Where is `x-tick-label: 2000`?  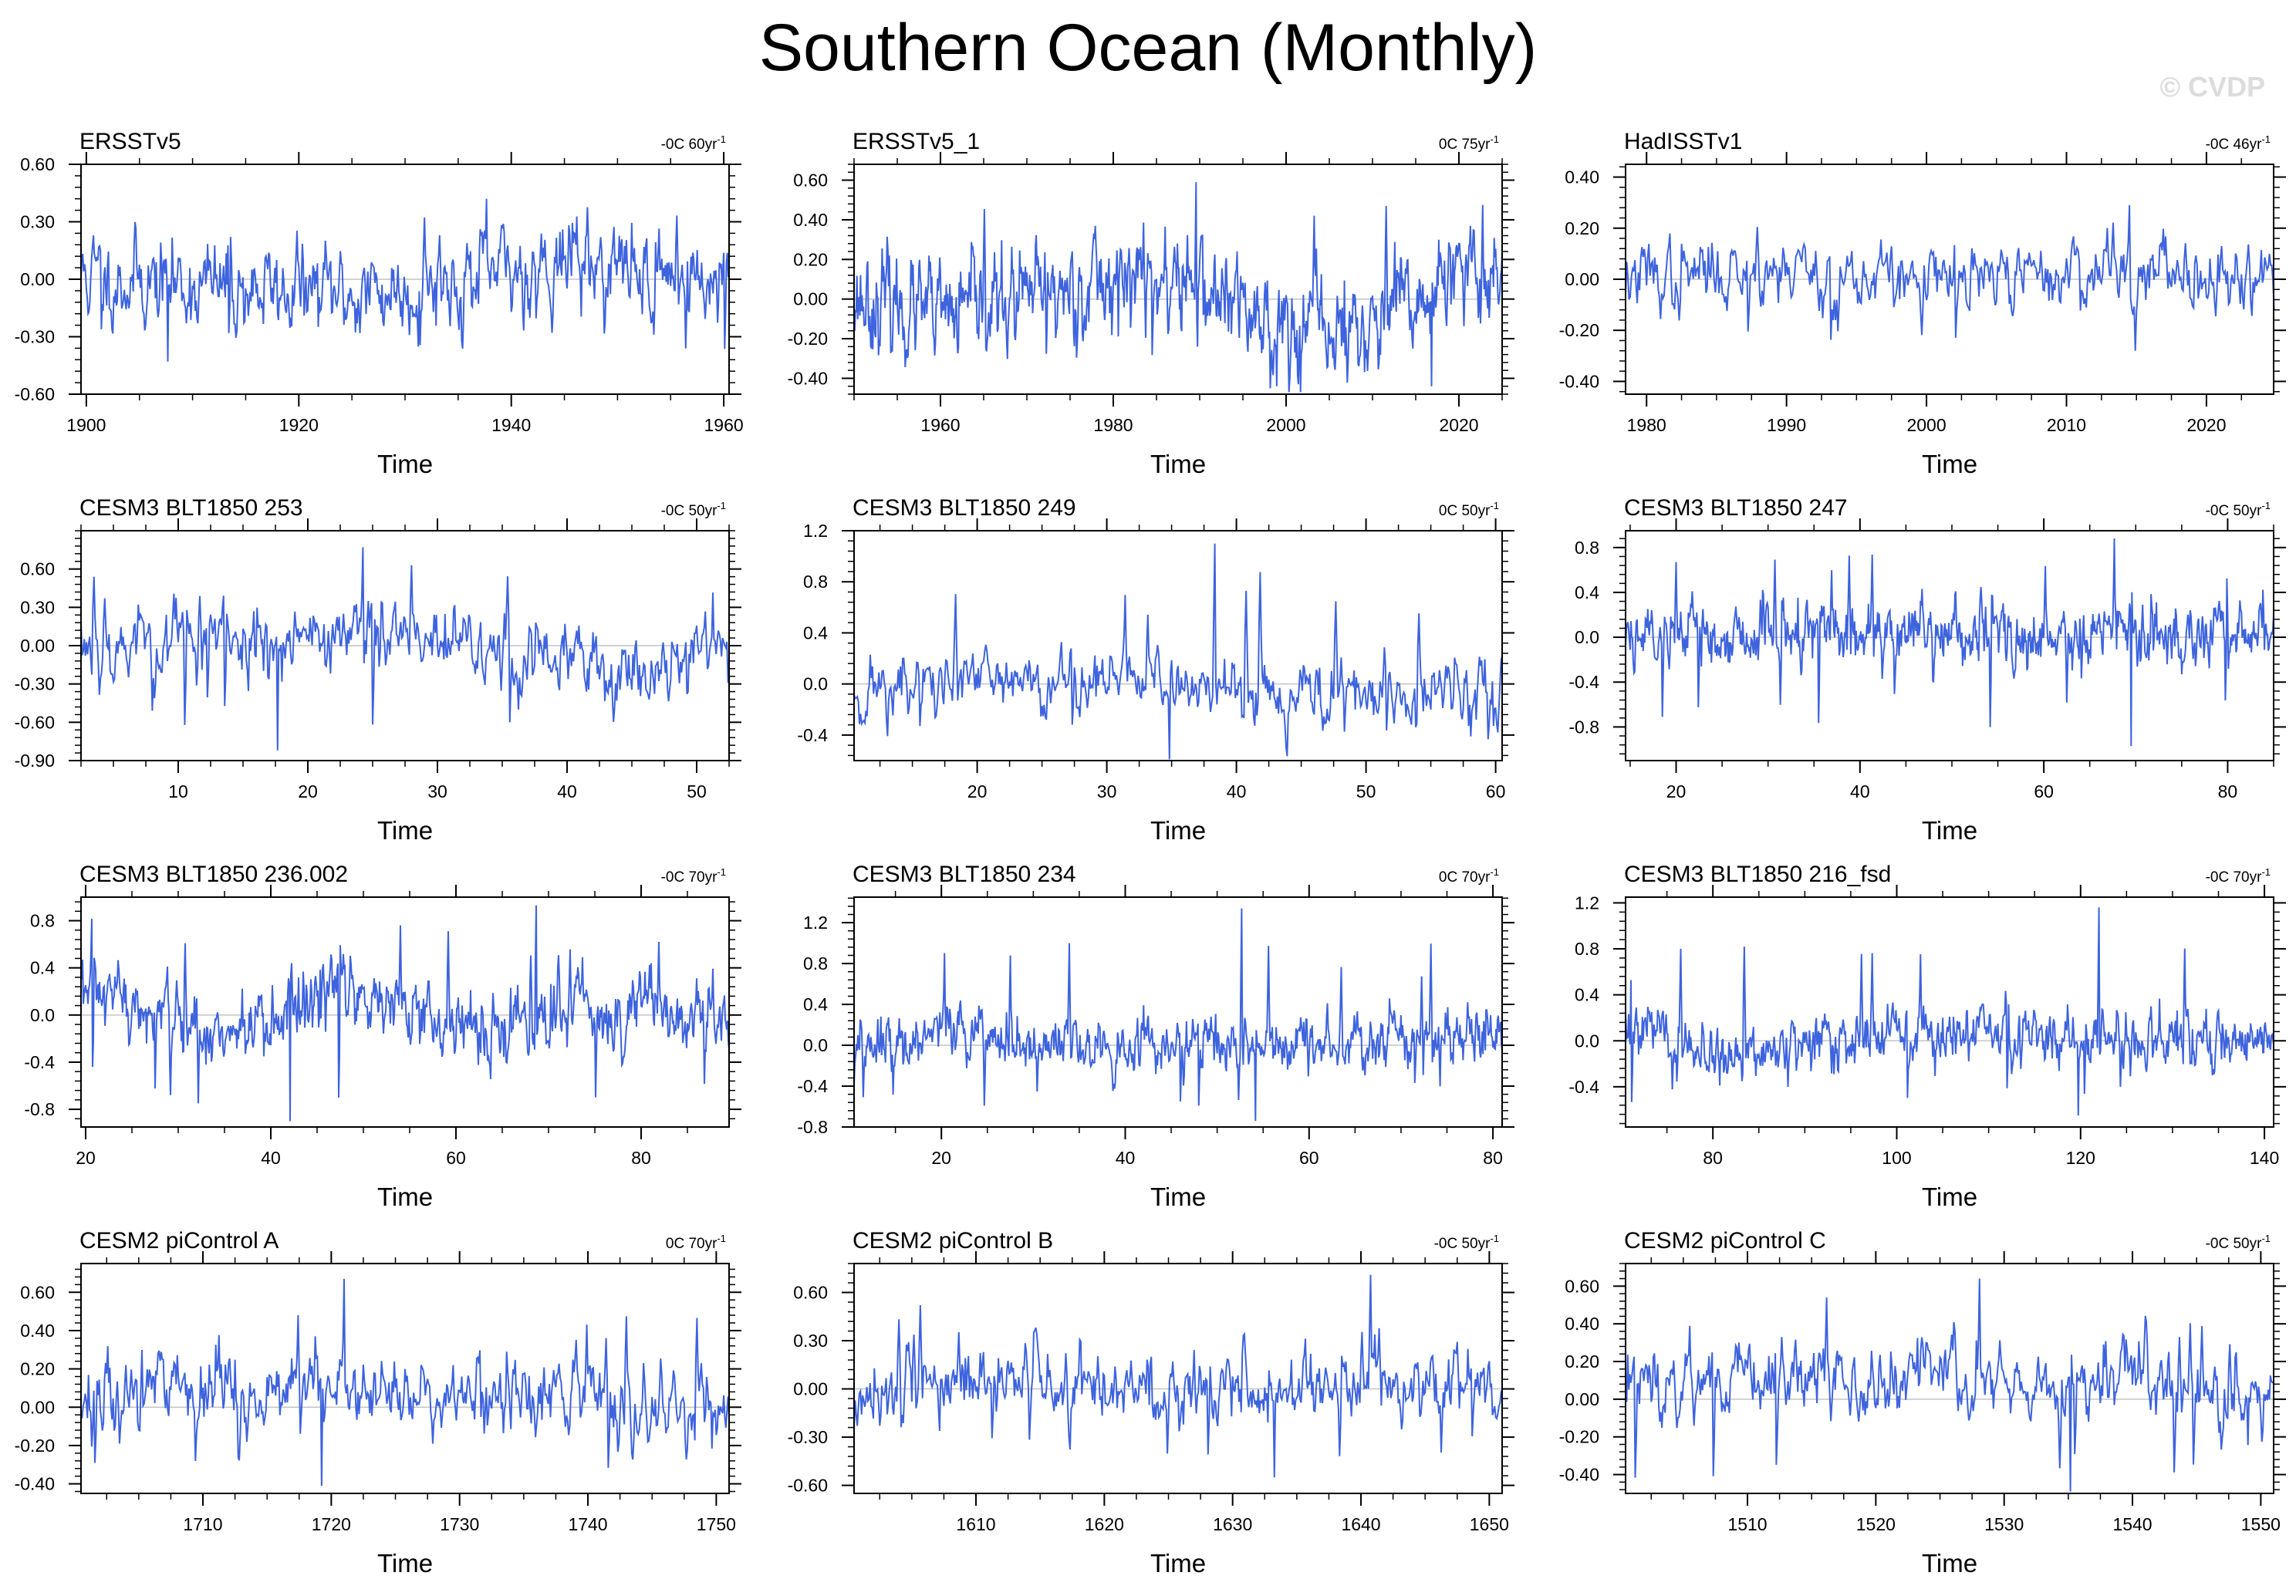 x-tick-label: 2000 is located at coordinates (1926, 425).